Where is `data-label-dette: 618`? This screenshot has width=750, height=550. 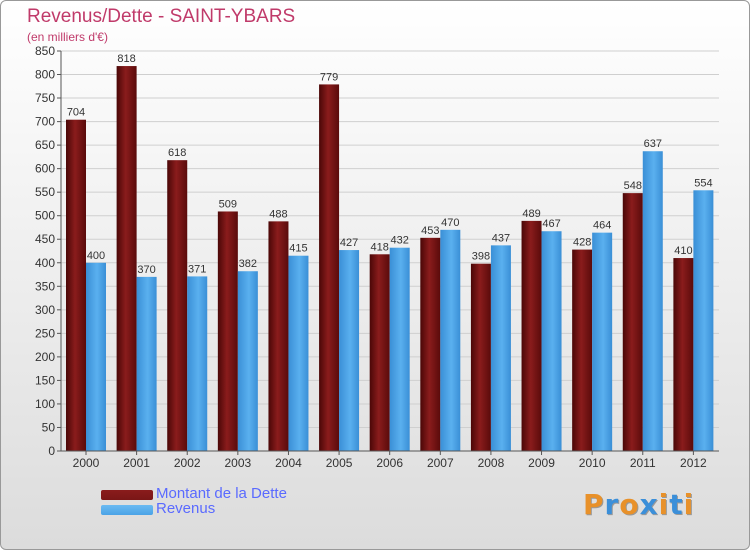
data-label-dette: 618 is located at coordinates (177, 153).